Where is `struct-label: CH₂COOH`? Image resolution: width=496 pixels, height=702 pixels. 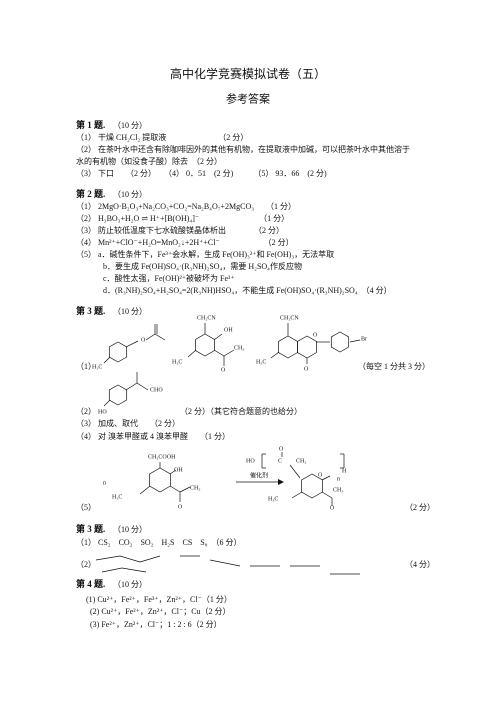 struct-label: CH₂COOH is located at coordinates (162, 457).